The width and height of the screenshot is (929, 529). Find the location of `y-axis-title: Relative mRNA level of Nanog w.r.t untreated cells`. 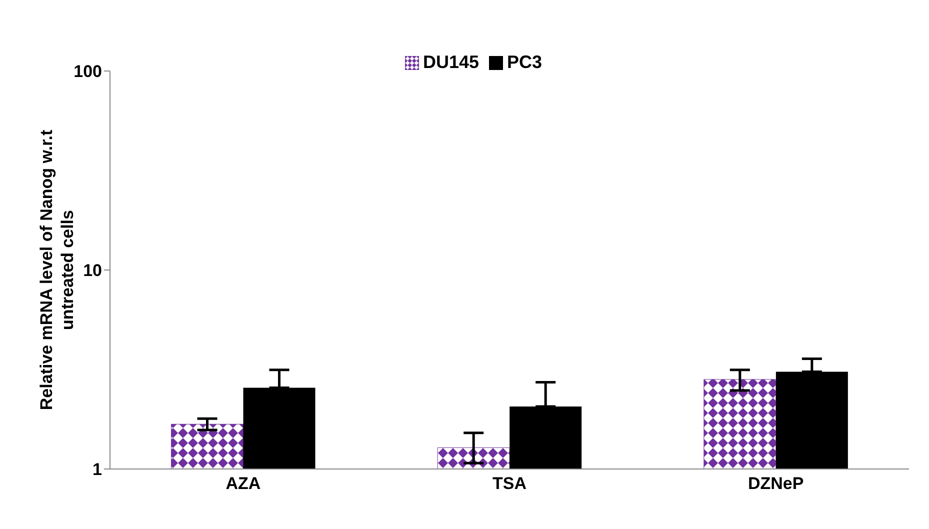

y-axis-title: Relative mRNA level of Nanog w.r.t untreated cells is located at coordinates (57, 270).